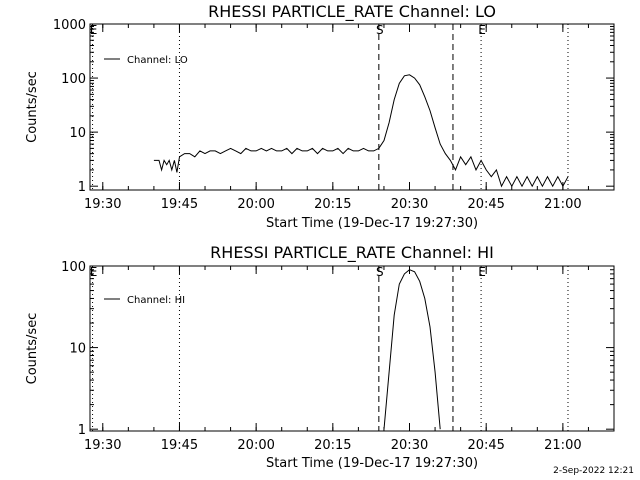  Describe the element at coordinates (156, 300) in the screenshot. I see `legend-label: Channel: HI` at that location.